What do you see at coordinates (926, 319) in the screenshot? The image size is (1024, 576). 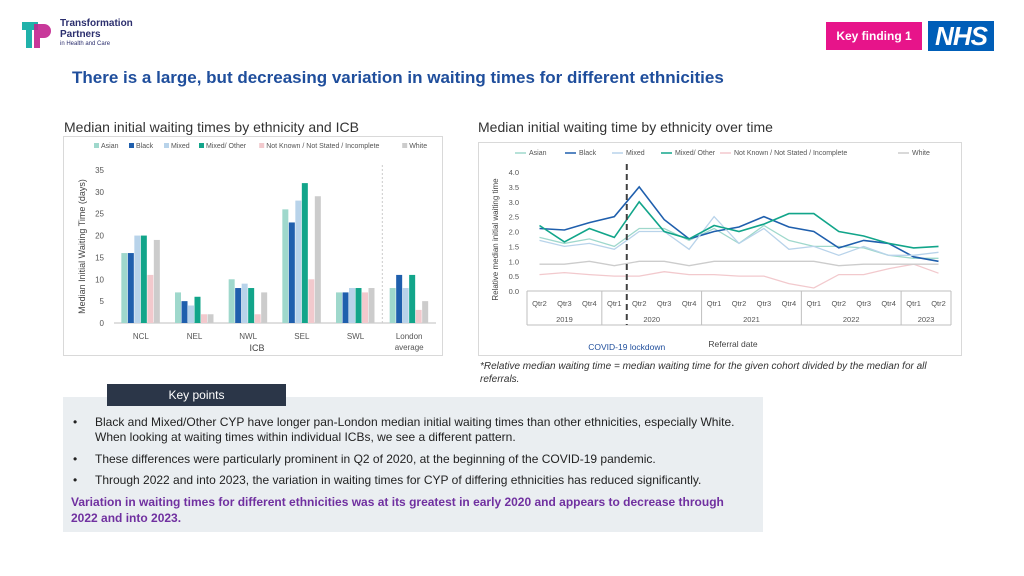 I see `year-label: 2023` at bounding box center [926, 319].